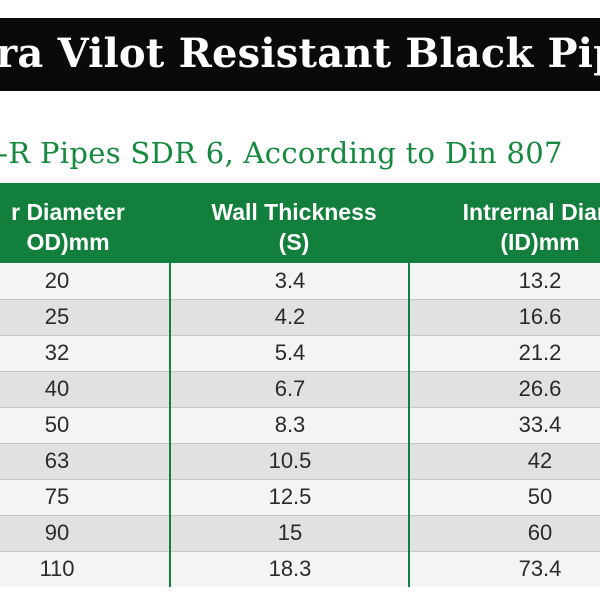 This screenshot has height=600, width=600. What do you see at coordinates (57, 280) in the screenshot?
I see `cell-outer-diameter-value: 20` at bounding box center [57, 280].